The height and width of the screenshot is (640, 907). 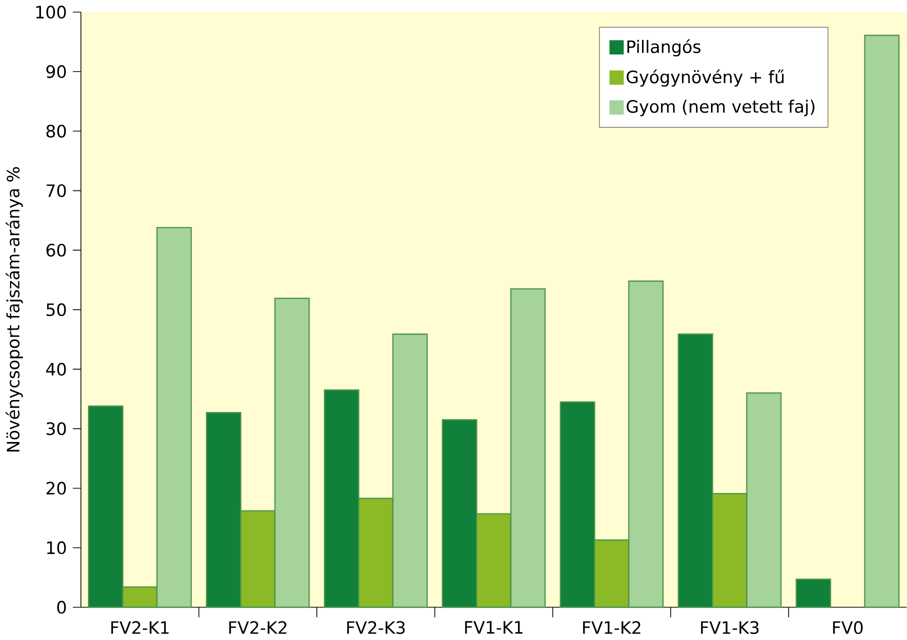 I want to click on x-tick-label: FV1-K2, so click(x=611, y=627).